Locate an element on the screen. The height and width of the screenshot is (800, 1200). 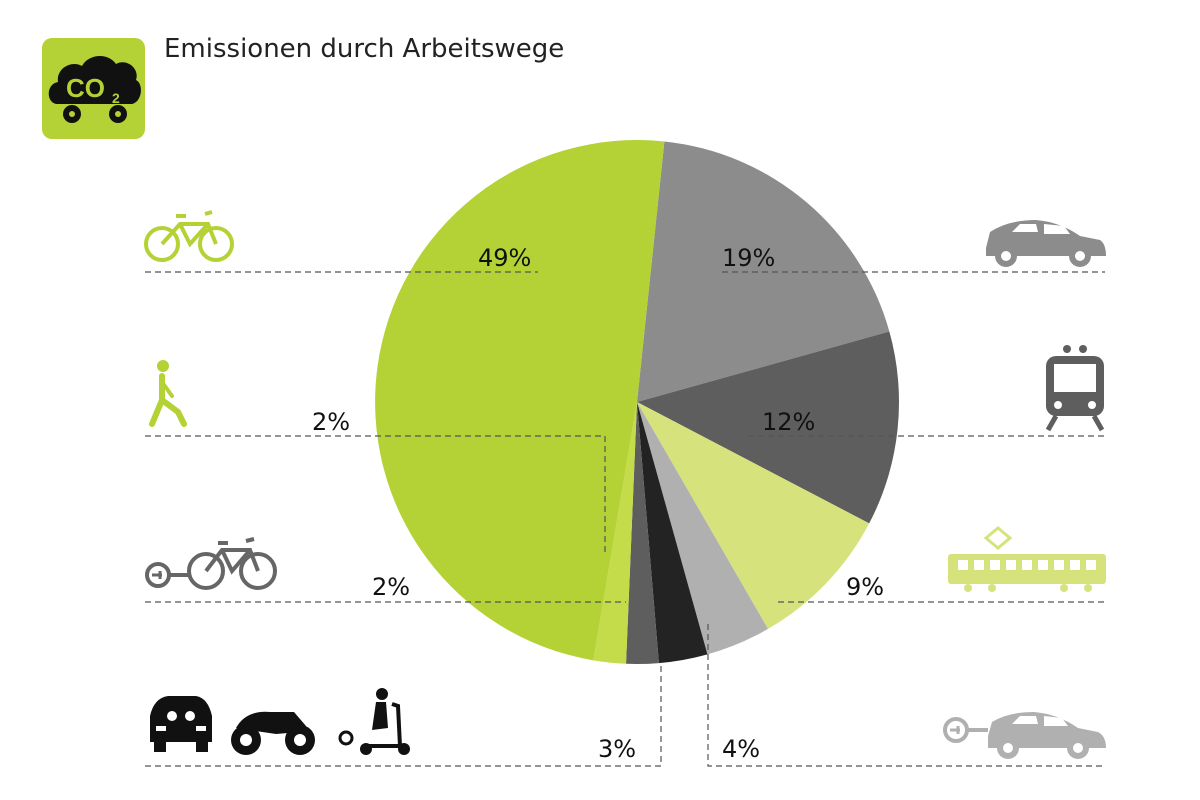
pie-slice-train is located at coordinates (768, 427).